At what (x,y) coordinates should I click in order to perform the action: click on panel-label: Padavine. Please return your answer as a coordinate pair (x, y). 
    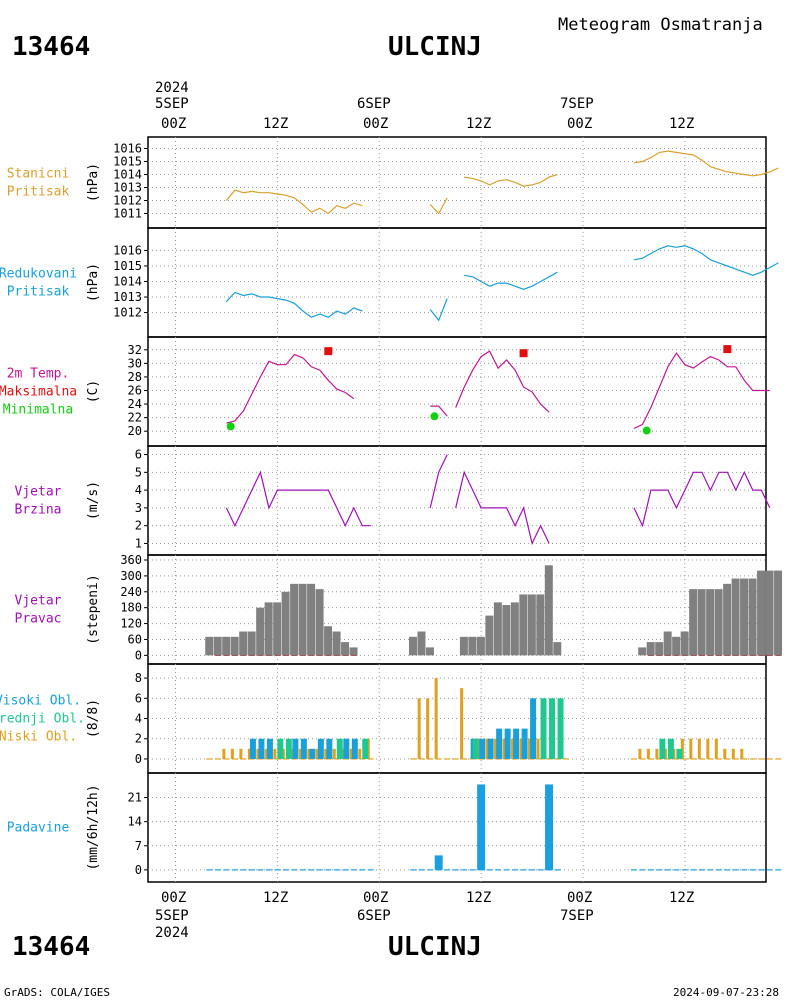
    Looking at the image, I should click on (38, 828).